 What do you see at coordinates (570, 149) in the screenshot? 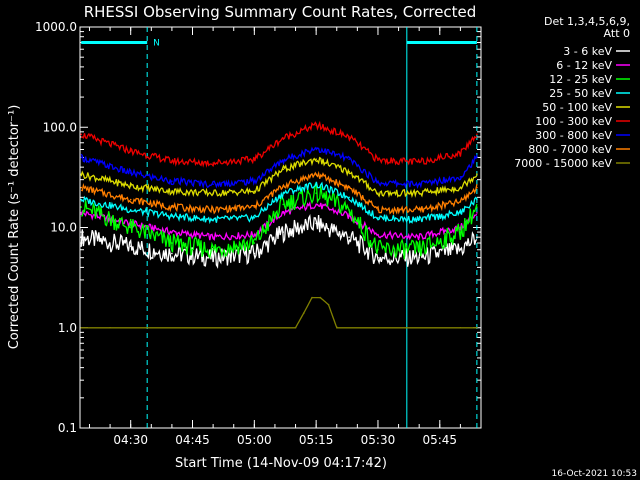
I see `legend-label: 800 - 7000 keV` at bounding box center [570, 149].